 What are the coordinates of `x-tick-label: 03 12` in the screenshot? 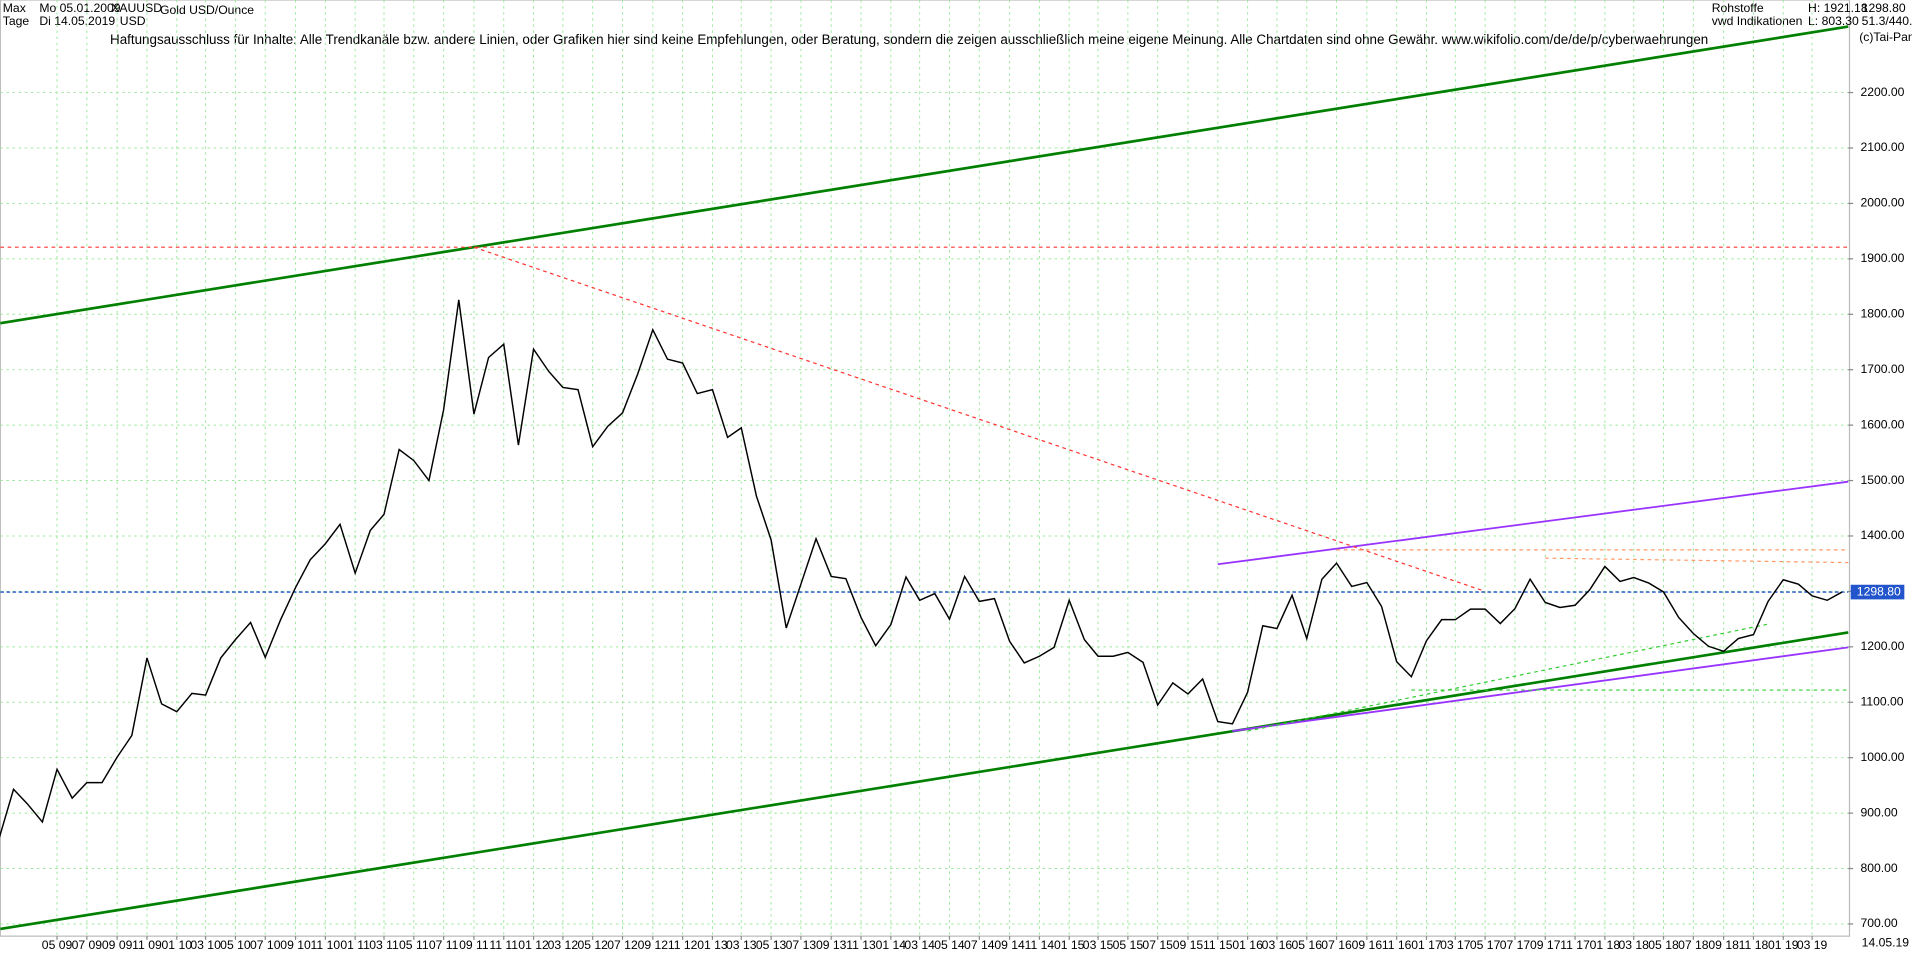 It's located at (563, 945).